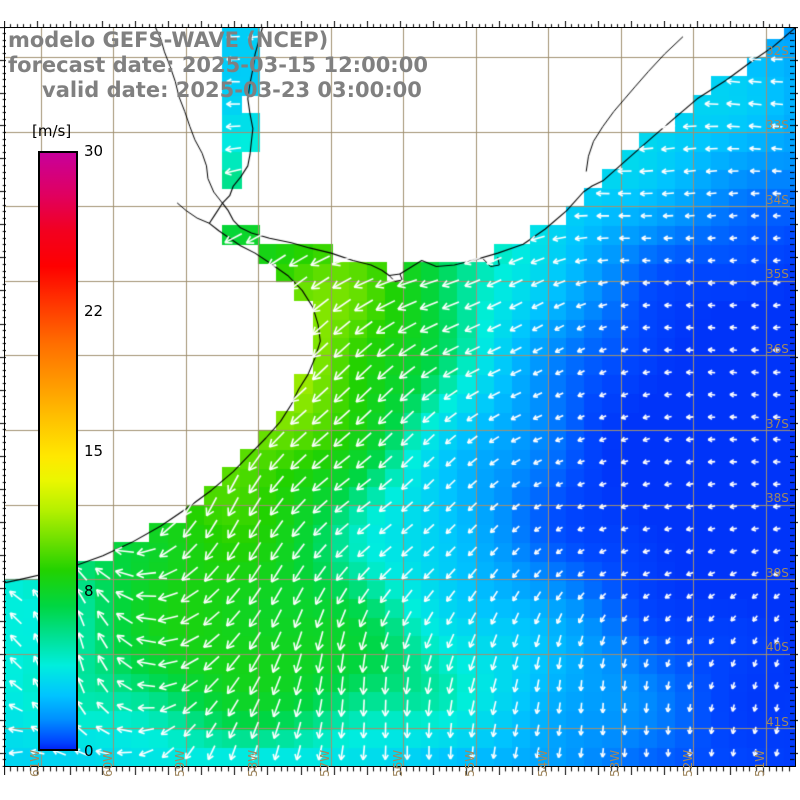 The width and height of the screenshot is (800, 800). I want to click on right-axis-ticks, so click(794, 397).